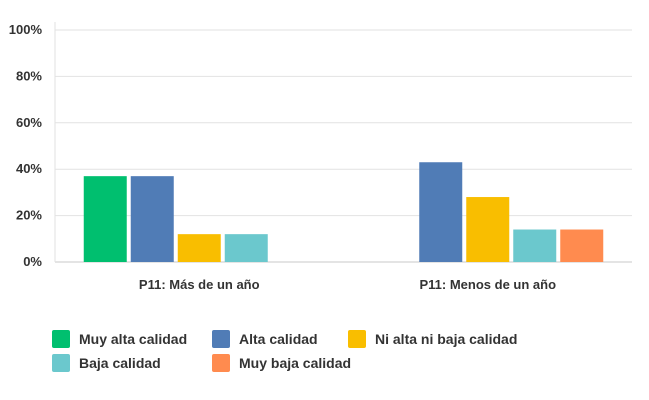 Image resolution: width=649 pixels, height=400 pixels. I want to click on x-axis-categories: P11: Más de un año P11: Menos de un año, so click(347, 284).